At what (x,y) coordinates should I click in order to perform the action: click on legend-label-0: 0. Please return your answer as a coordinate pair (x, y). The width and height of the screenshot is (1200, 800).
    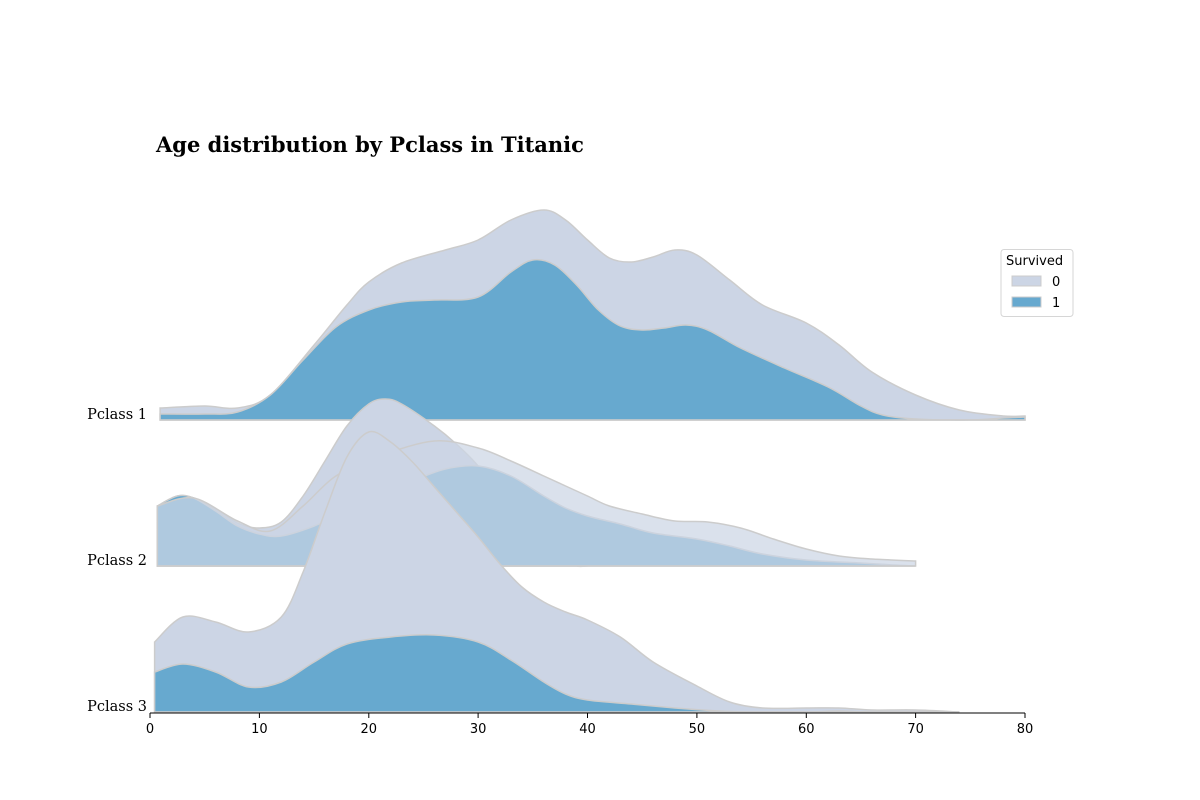
    Looking at the image, I should click on (1056, 282).